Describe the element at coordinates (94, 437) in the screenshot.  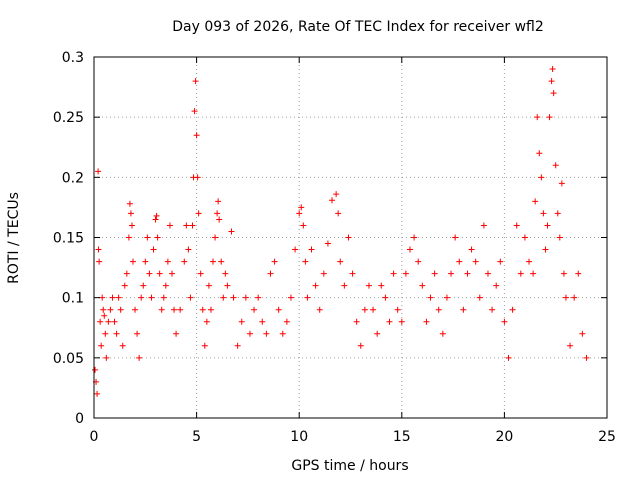
I see `x-tick-label: 0` at that location.